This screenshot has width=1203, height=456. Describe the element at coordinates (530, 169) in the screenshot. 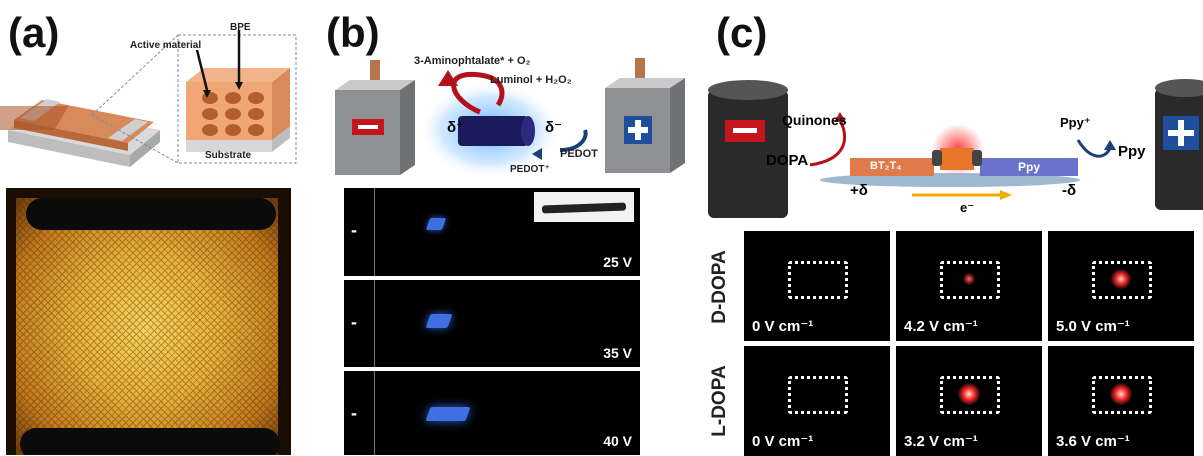

I see `pedot-plus-label: PEDOT⁺` at that location.